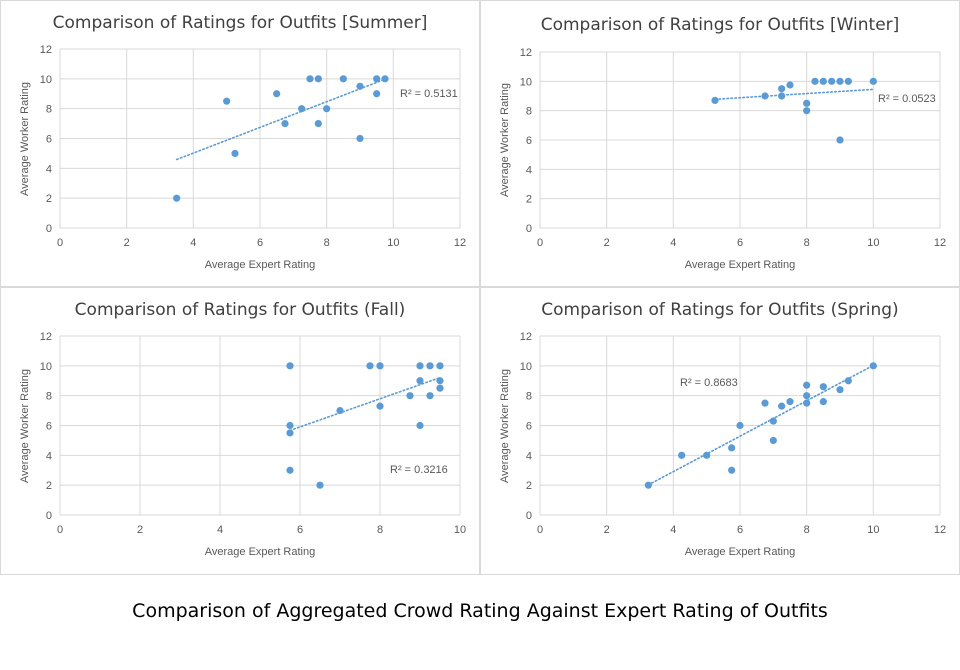  I want to click on r-squared-label: R² = 0.8683, so click(709, 383).